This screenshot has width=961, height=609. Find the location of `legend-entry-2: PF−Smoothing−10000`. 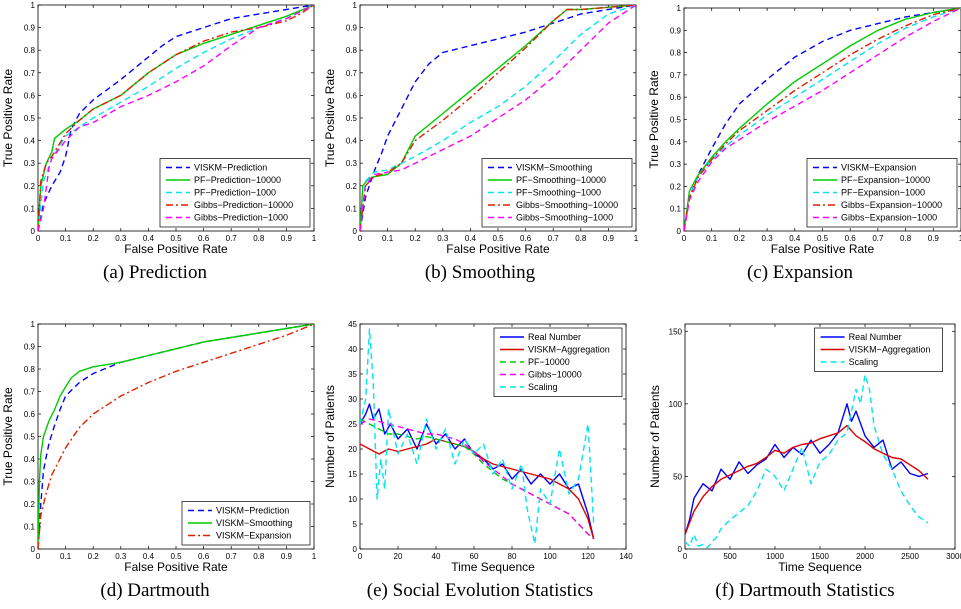

legend-entry-2: PF−Smoothing−10000 is located at coordinates (561, 180).